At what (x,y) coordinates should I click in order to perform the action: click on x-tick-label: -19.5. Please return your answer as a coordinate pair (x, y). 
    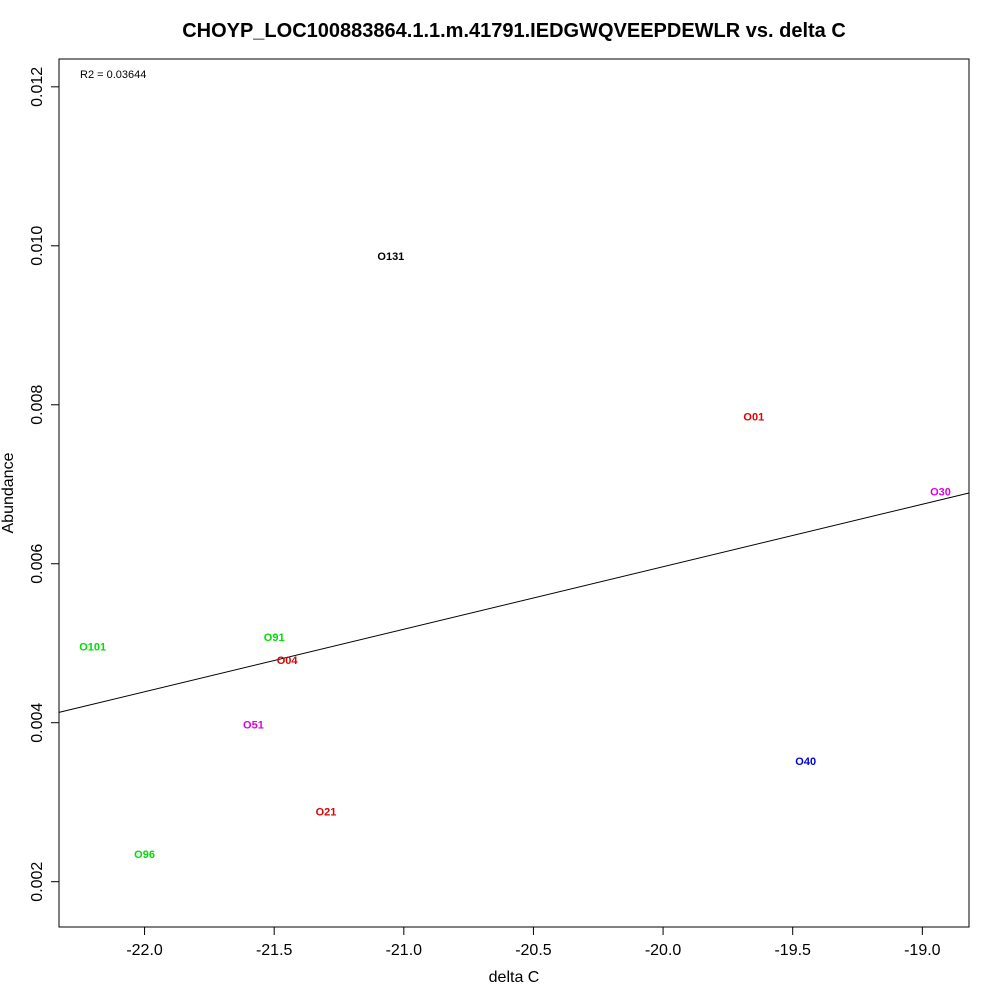
    Looking at the image, I should click on (792, 950).